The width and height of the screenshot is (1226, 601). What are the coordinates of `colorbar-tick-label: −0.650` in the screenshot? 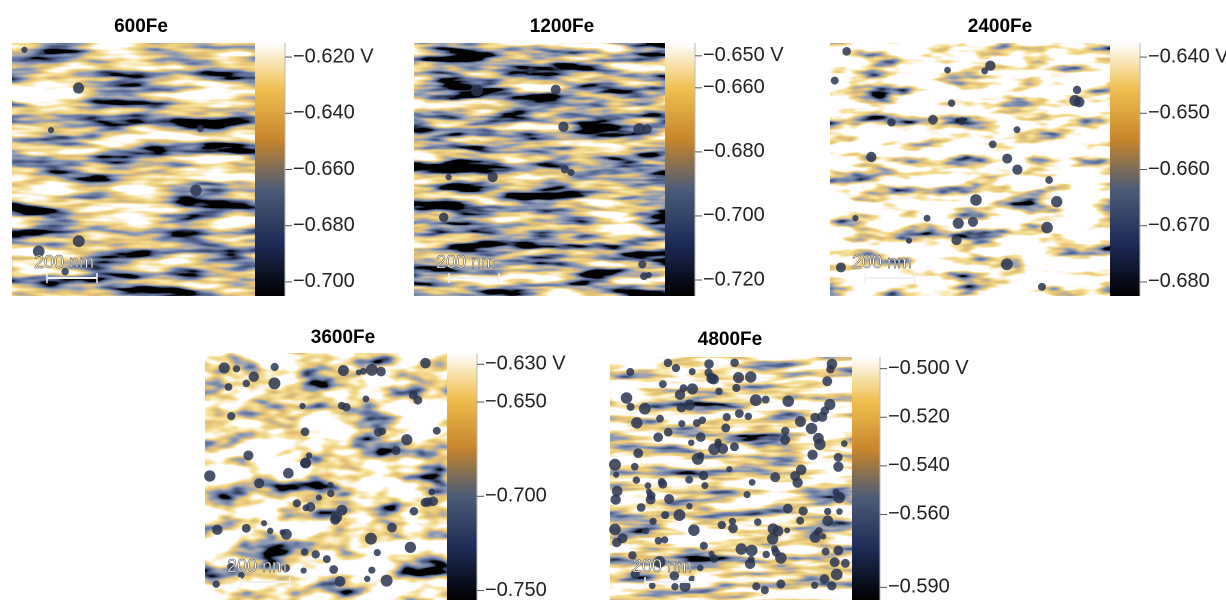 It's located at (516, 401).